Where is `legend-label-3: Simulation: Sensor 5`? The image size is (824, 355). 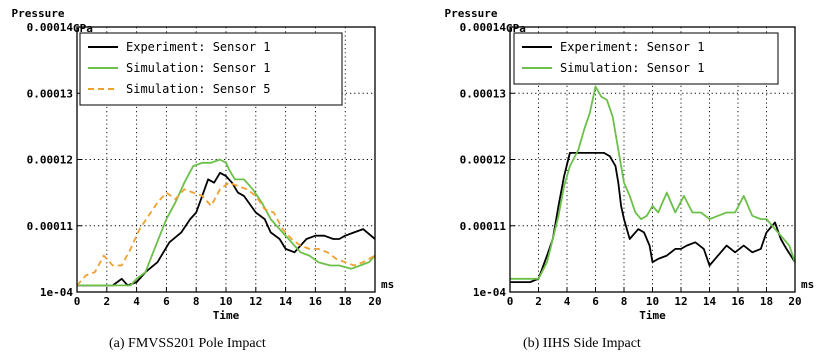 legend-label-3: Simulation: Sensor 5 is located at coordinates (198, 89).